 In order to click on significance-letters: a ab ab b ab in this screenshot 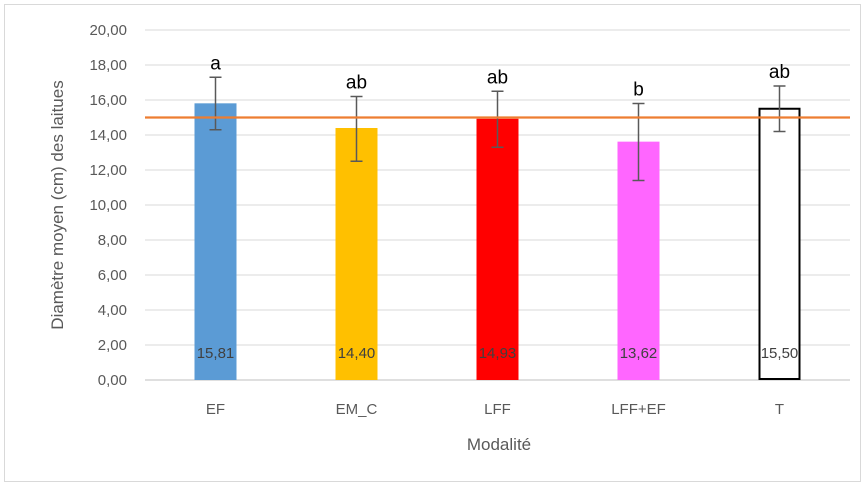, I will do `click(500, 76)`.